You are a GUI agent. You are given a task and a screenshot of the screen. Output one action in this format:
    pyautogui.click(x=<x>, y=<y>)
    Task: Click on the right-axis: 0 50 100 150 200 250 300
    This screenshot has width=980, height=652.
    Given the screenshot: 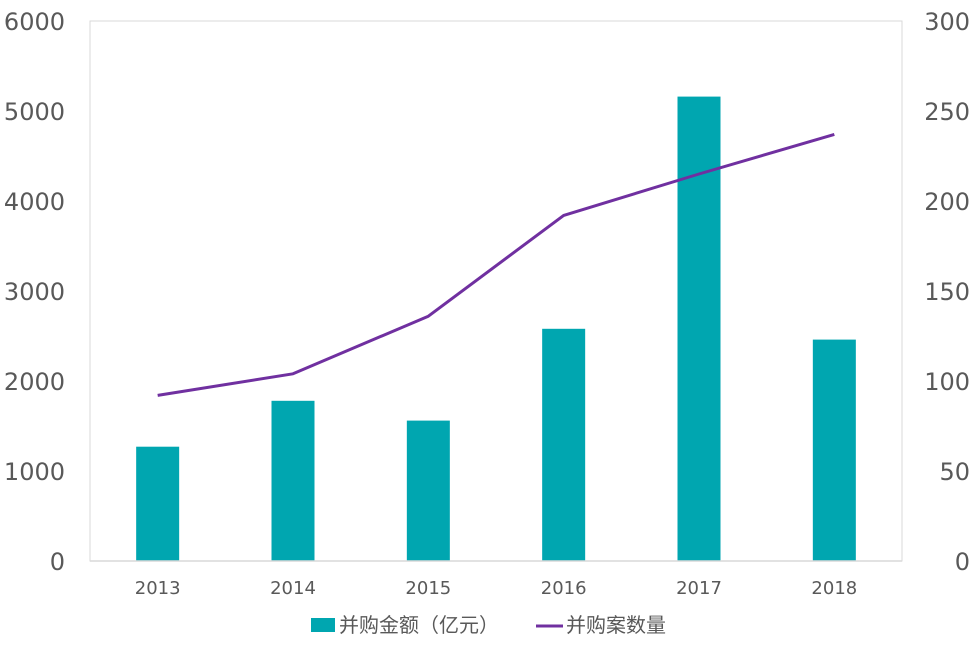 What is the action you would take?
    pyautogui.click(x=947, y=292)
    